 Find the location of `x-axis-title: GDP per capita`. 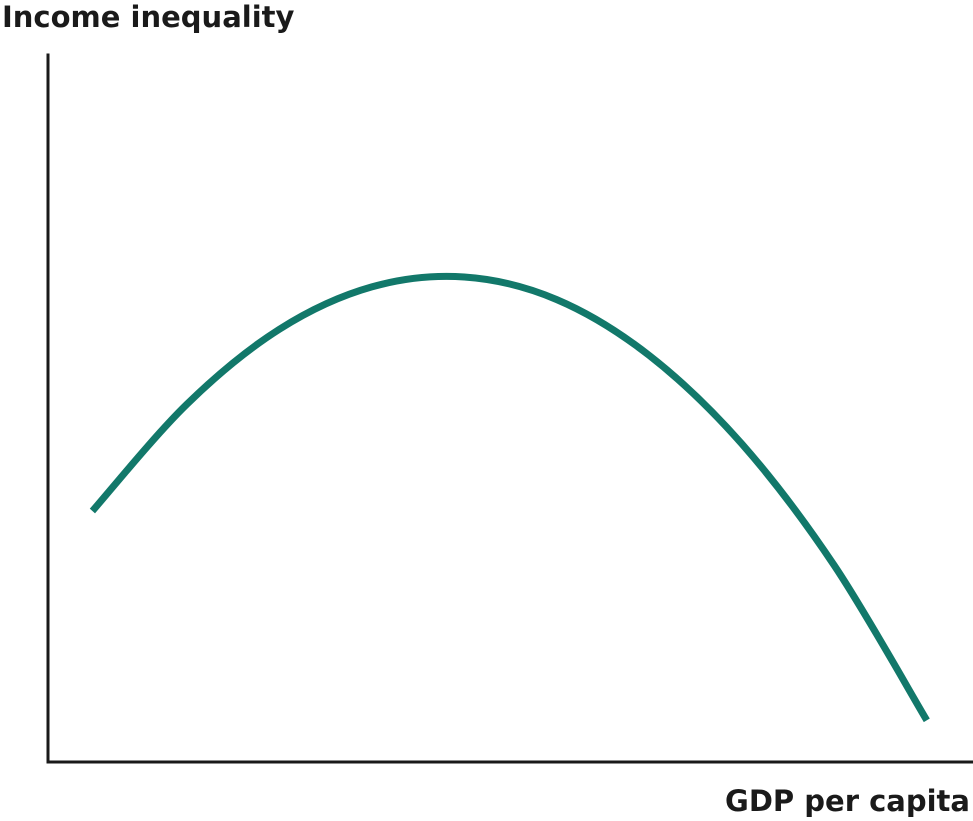

x-axis-title: GDP per capita is located at coordinates (847, 801).